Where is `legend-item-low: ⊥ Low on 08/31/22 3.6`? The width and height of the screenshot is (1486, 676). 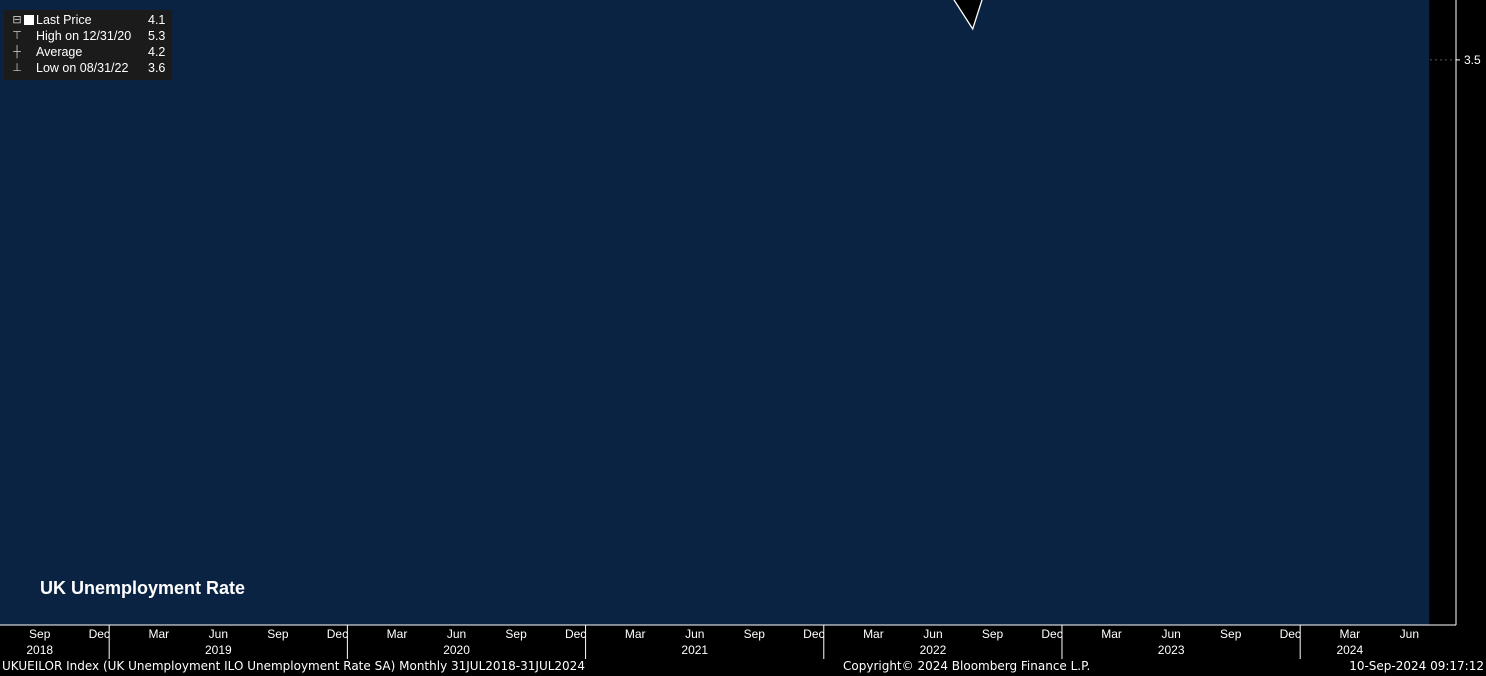
legend-item-low: ⊥ Low on 08/31/22 3.6 is located at coordinates (88, 68).